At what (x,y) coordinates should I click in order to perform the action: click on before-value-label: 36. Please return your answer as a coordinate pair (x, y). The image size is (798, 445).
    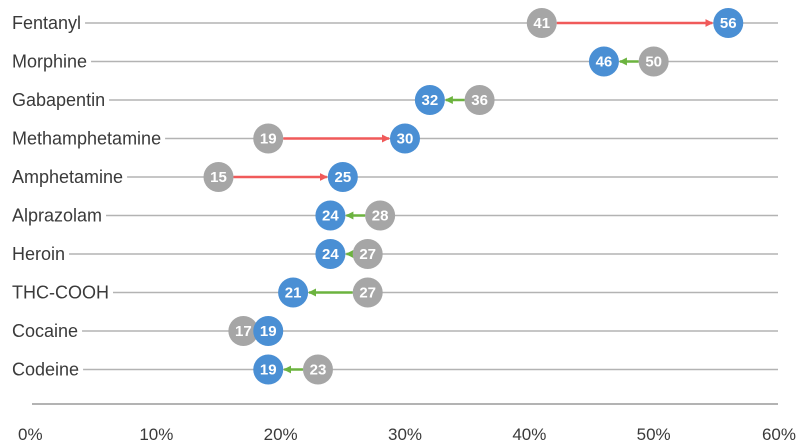
    Looking at the image, I should click on (479, 100).